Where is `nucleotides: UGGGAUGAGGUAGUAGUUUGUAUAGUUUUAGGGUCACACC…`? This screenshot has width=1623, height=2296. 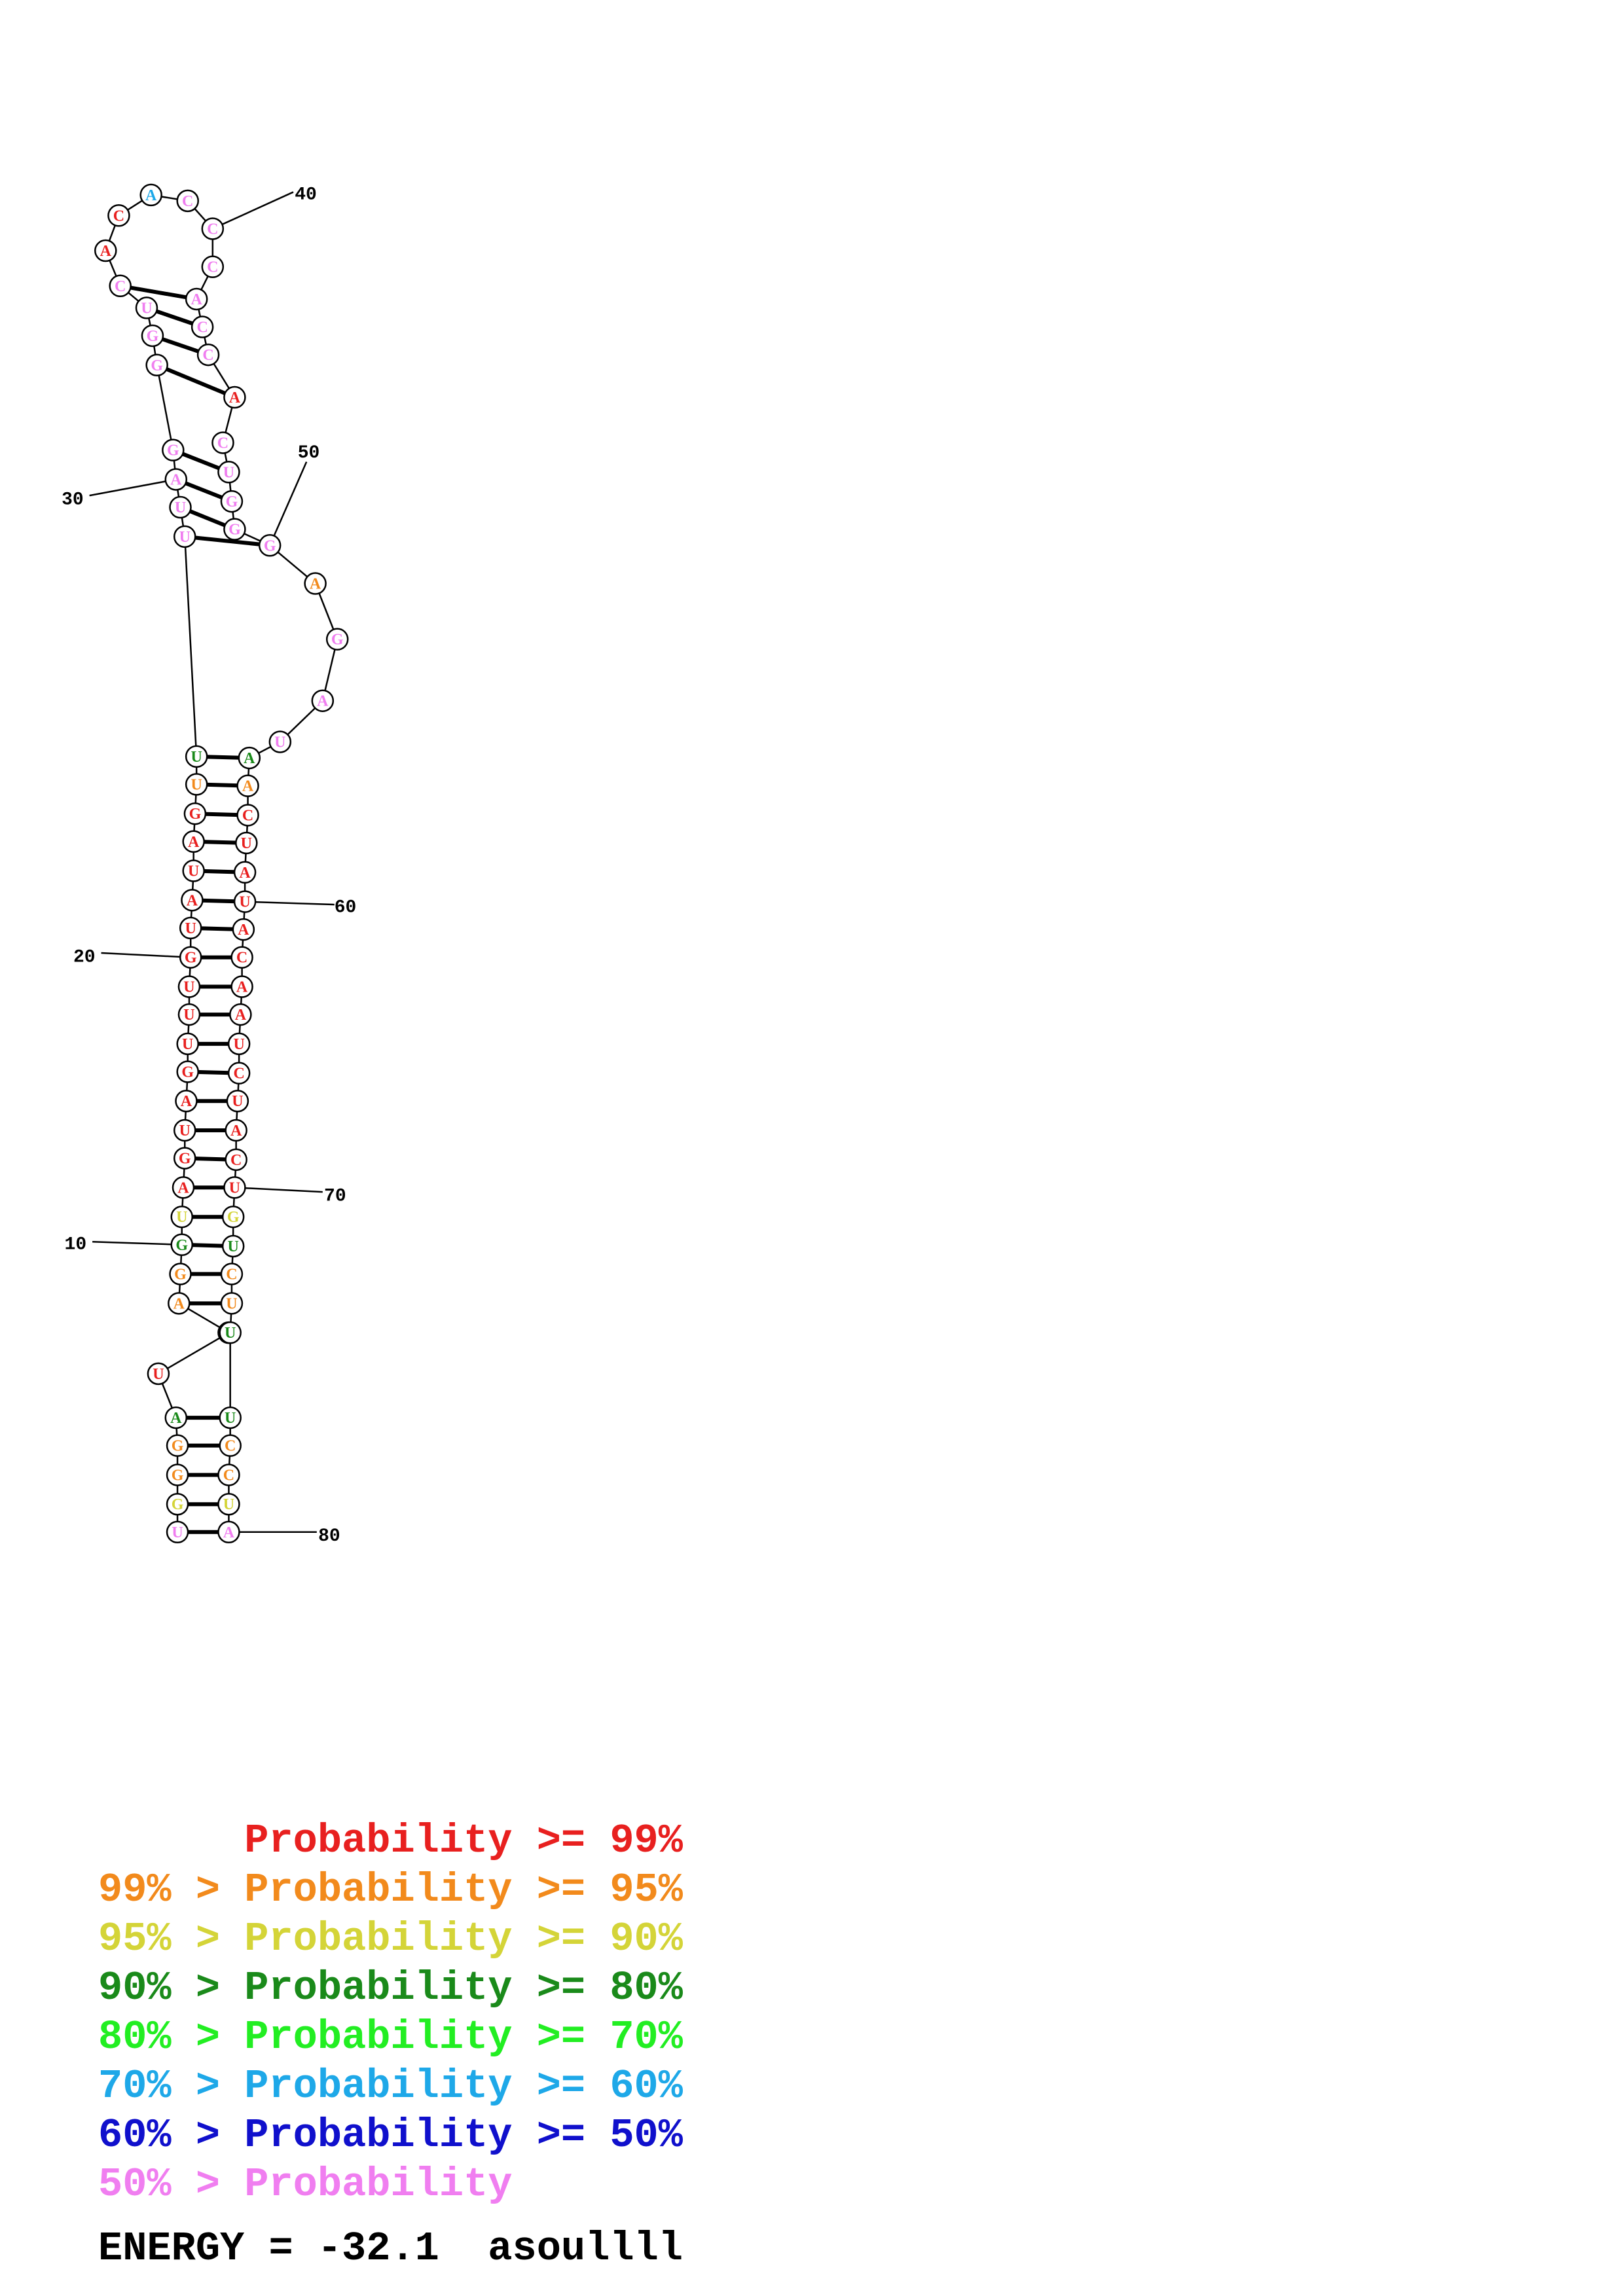 nucleotides: UGGGAUGAGGUAGUAGUUUGUAUAGUUUUAGGGUCACACC… is located at coordinates (221, 863).